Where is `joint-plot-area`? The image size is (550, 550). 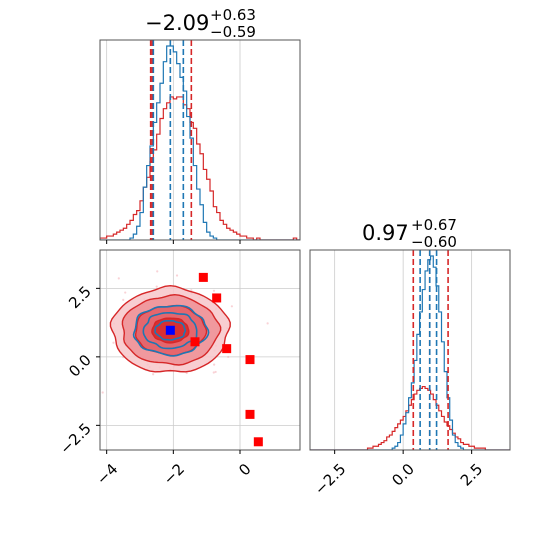 joint-plot-area is located at coordinates (200, 350).